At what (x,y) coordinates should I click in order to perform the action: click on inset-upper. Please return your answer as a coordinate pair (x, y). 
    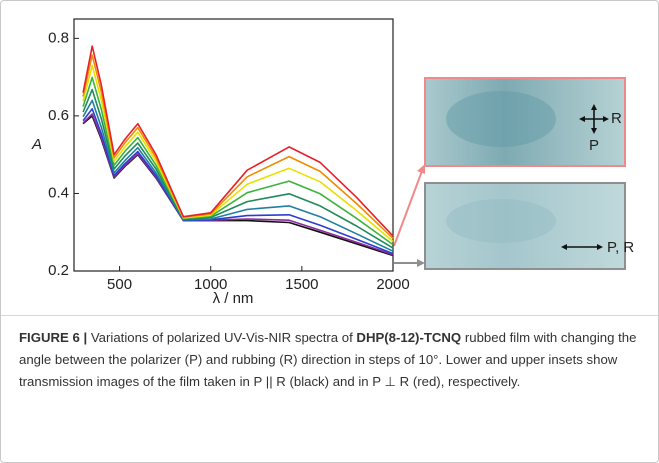
    Looking at the image, I should click on (525, 122).